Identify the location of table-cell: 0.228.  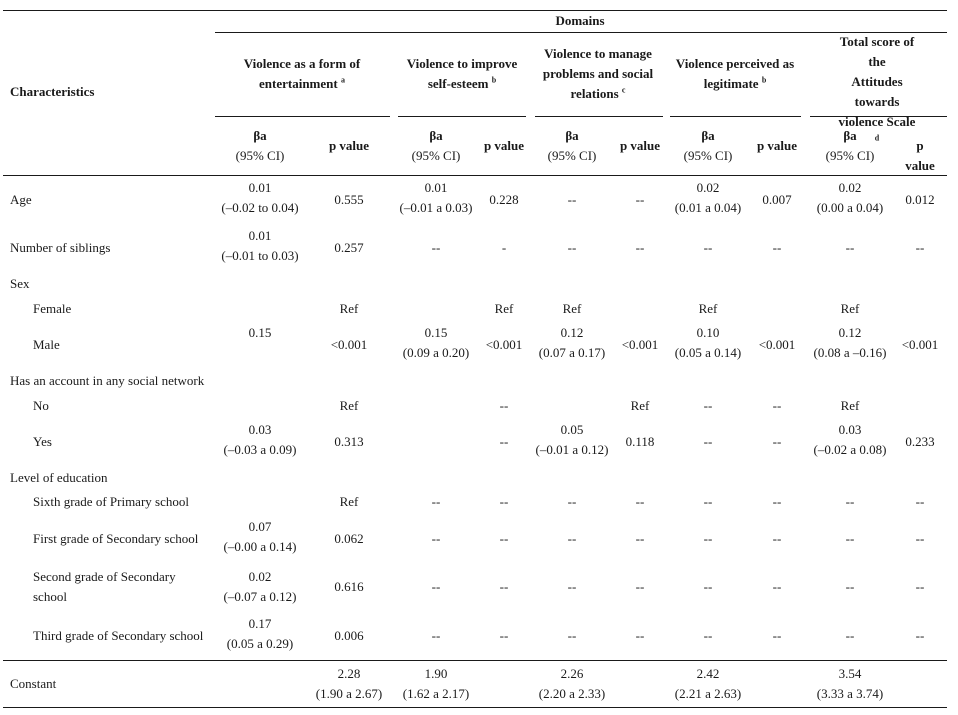
(504, 199).